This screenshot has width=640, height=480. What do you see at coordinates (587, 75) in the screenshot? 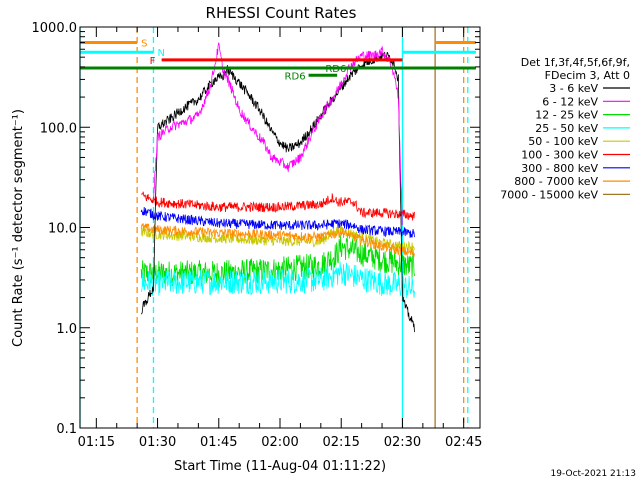
I see `legend-header-1: FDecim 3, Att 0` at bounding box center [587, 75].